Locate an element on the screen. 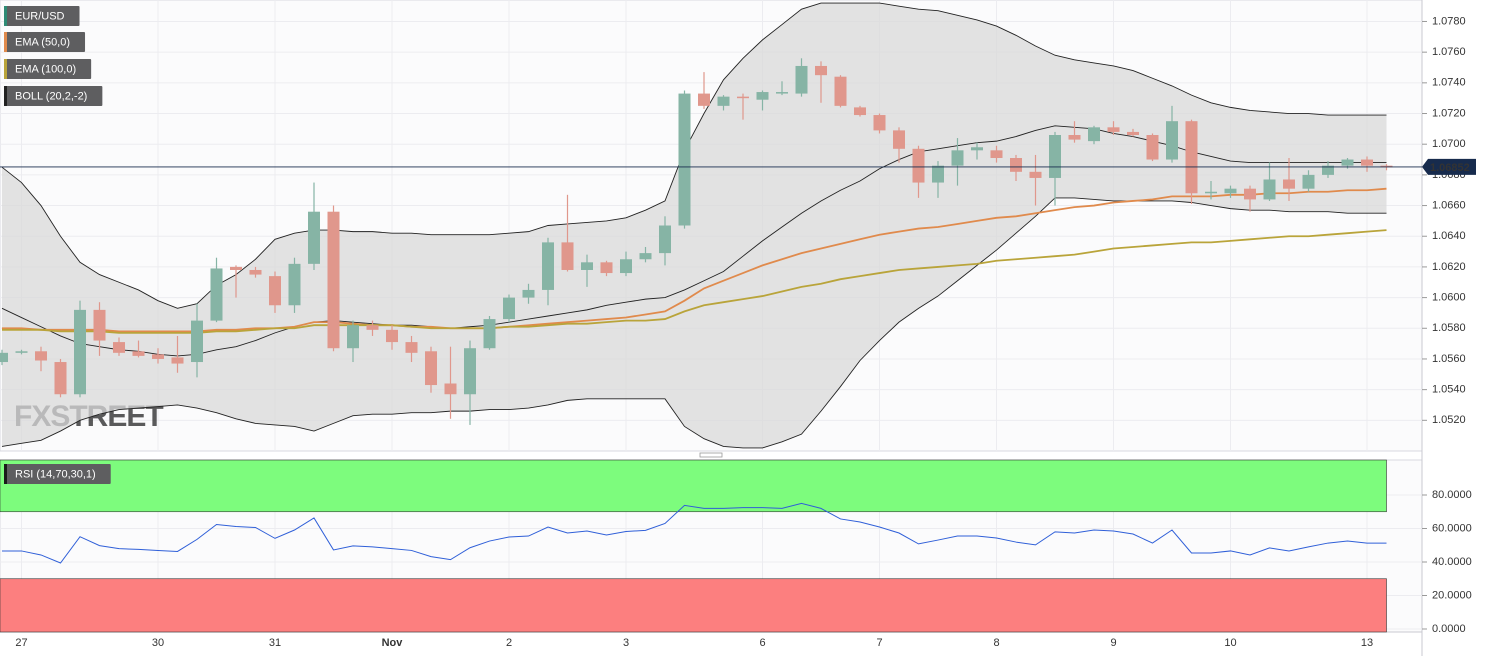  legend-item: EUR/USD is located at coordinates (42, 16).